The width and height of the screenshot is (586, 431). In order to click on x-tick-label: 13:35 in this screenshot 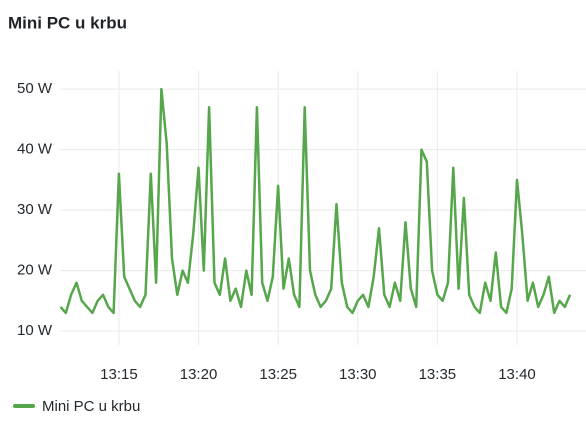, I will do `click(438, 374)`.